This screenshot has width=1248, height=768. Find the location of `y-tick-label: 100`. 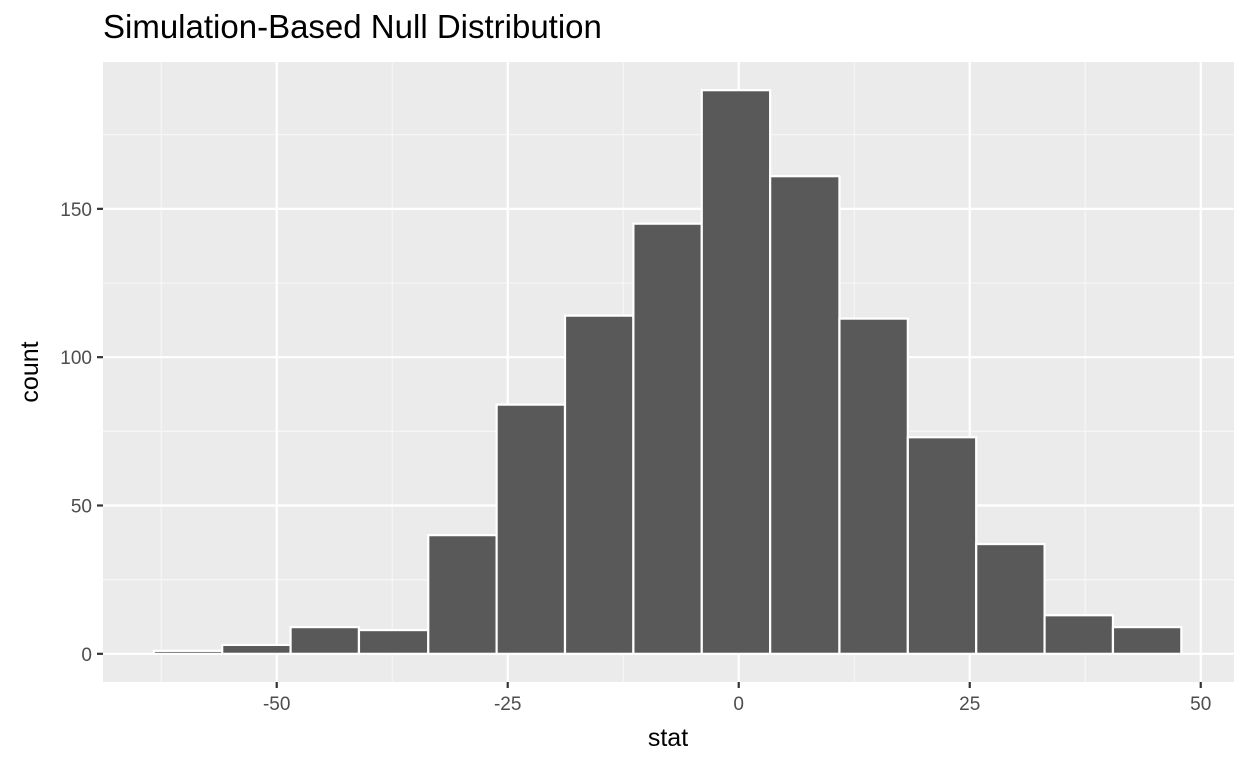

y-tick-label: 100 is located at coordinates (76, 358).